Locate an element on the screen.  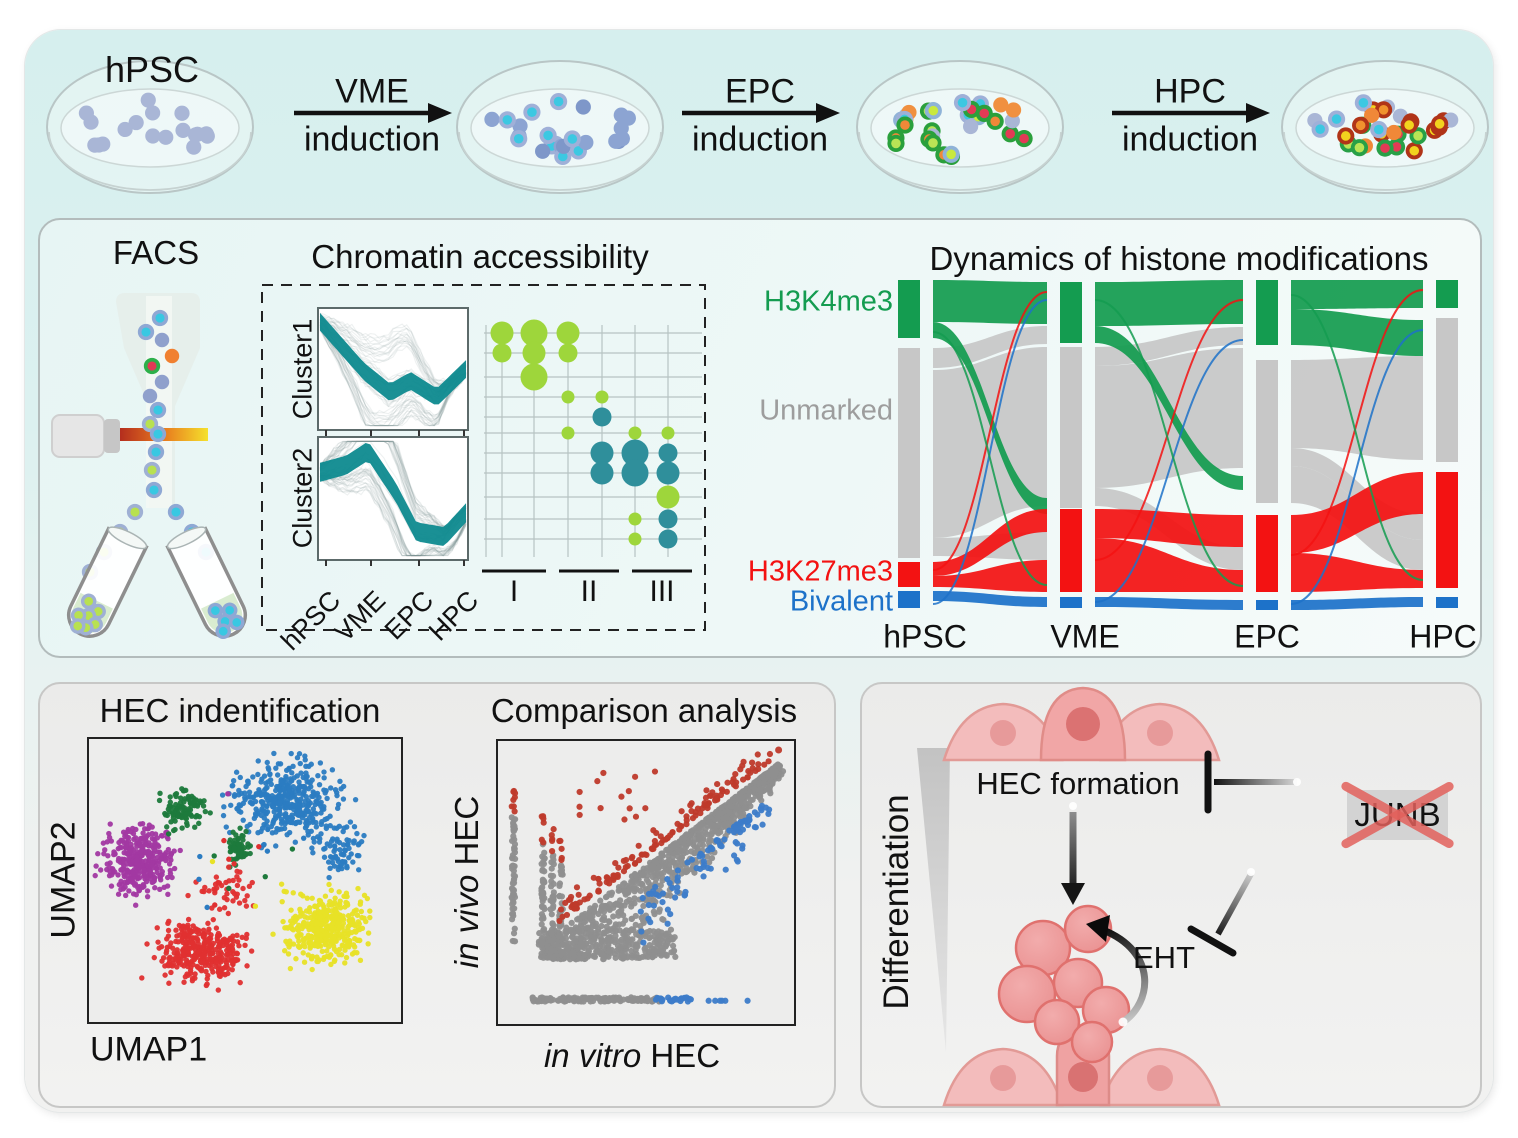
cluster1-label: Cluster1 is located at coordinates (302, 369).